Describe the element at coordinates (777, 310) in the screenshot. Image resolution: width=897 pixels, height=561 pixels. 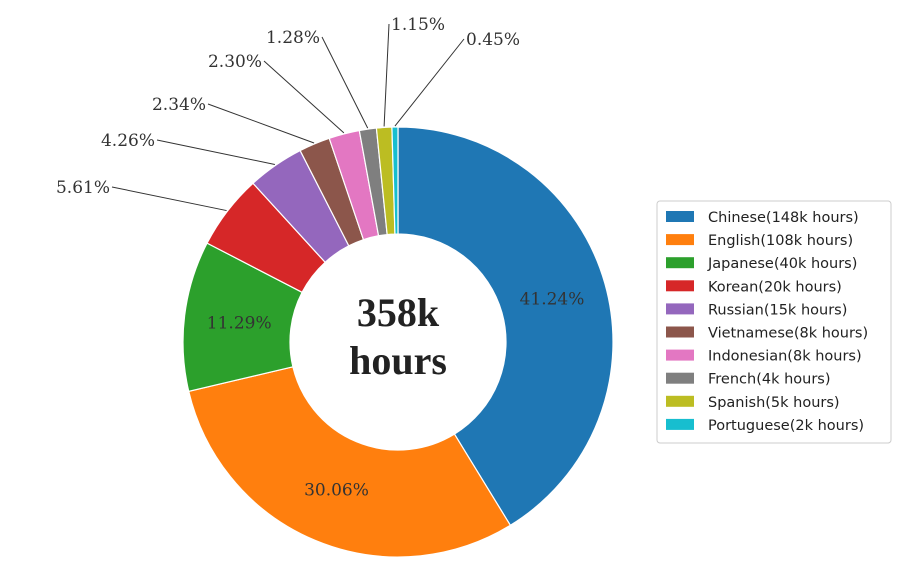
I see `legend-label-4: Russian(15k hours)` at that location.